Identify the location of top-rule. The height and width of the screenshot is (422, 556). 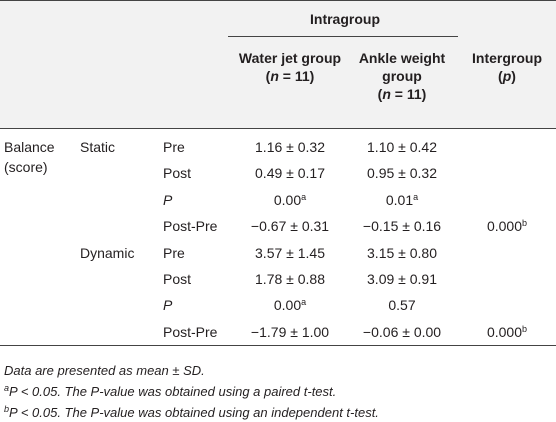
(278, 0).